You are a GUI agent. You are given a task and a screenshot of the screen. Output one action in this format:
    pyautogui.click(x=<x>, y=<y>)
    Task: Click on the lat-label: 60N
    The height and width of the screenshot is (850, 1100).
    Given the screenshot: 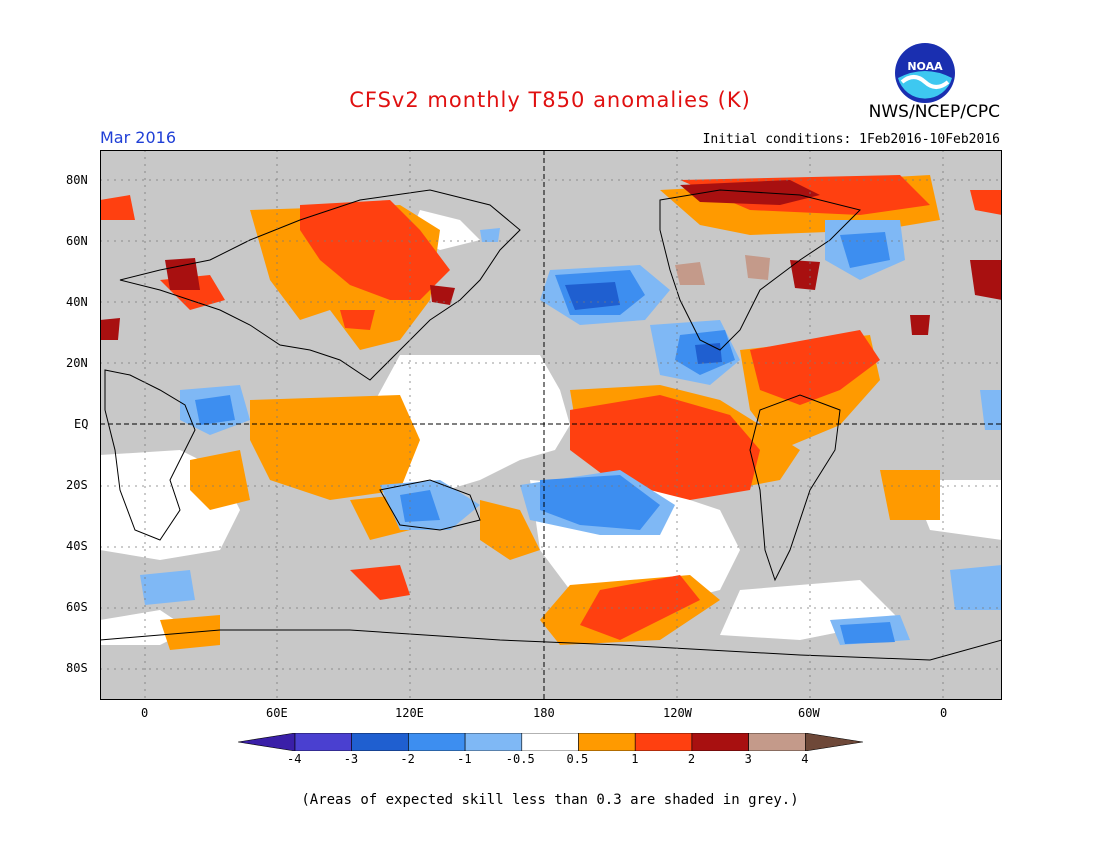 What is the action you would take?
    pyautogui.click(x=77, y=241)
    